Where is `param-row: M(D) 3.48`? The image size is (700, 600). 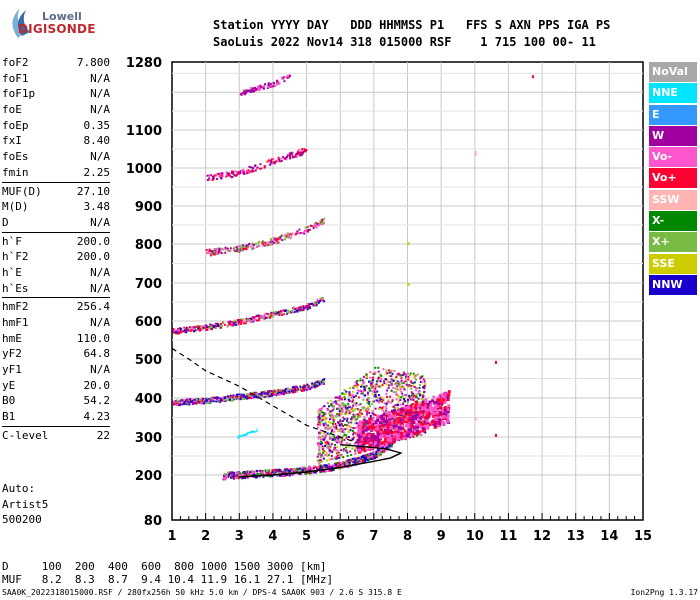
param-row: M(D) 3.48 is located at coordinates (56, 207).